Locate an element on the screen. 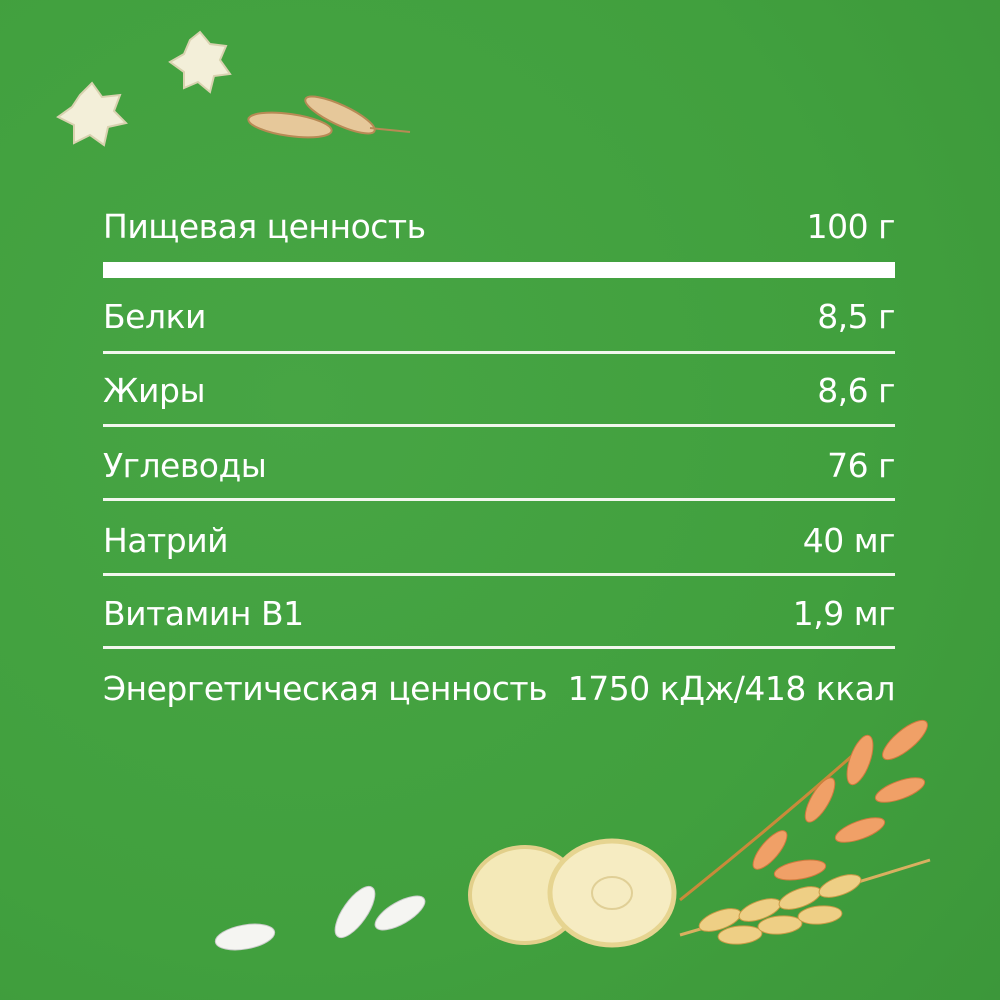 Image resolution: width=1000 pixels, height=1000 pixels. nutrient-row-fat: Жиры 8,6 г is located at coordinates (499, 390).